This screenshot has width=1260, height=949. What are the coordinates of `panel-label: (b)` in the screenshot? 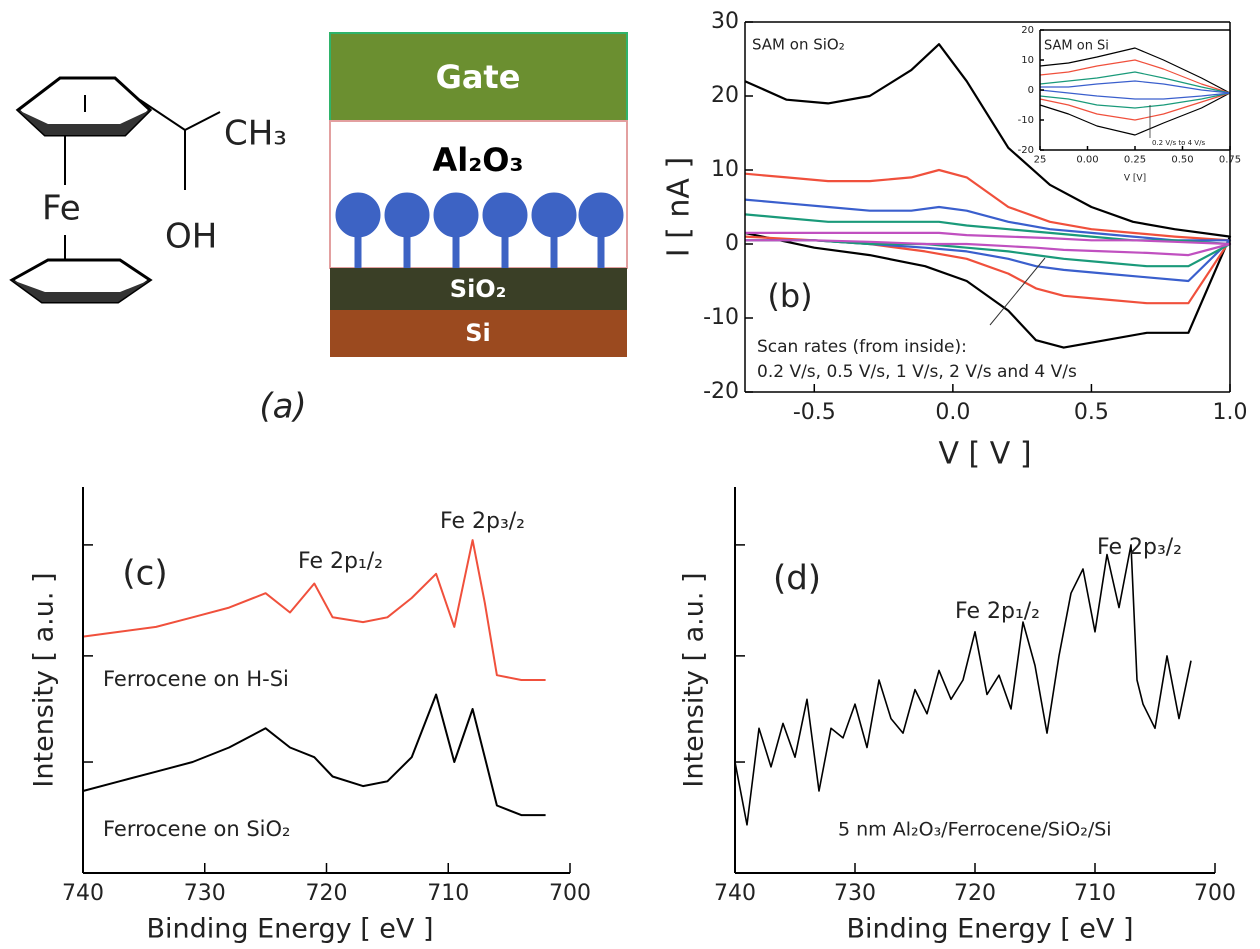 It's located at (789, 296).